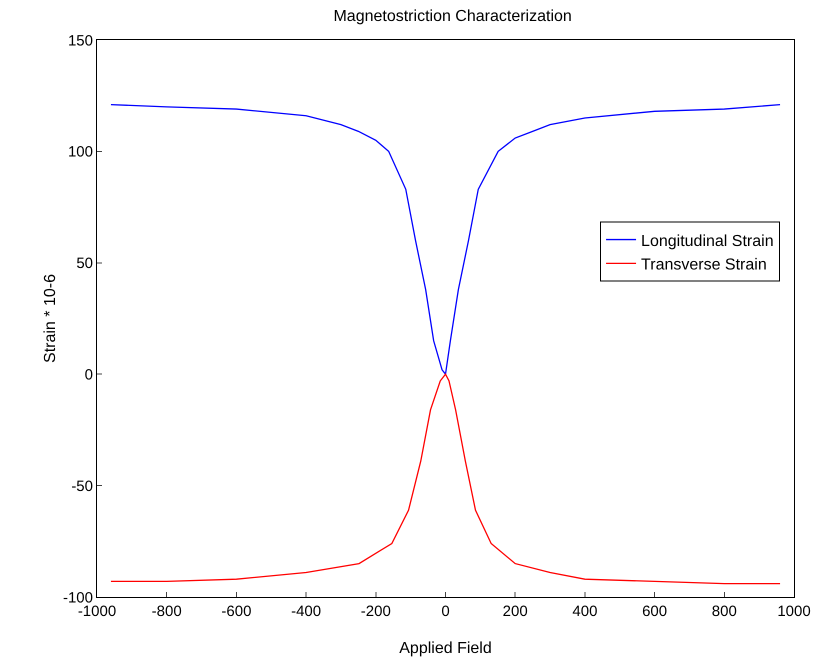  Describe the element at coordinates (452, 17) in the screenshot. I see `chart-title: Magnetostriction Characterization` at that location.